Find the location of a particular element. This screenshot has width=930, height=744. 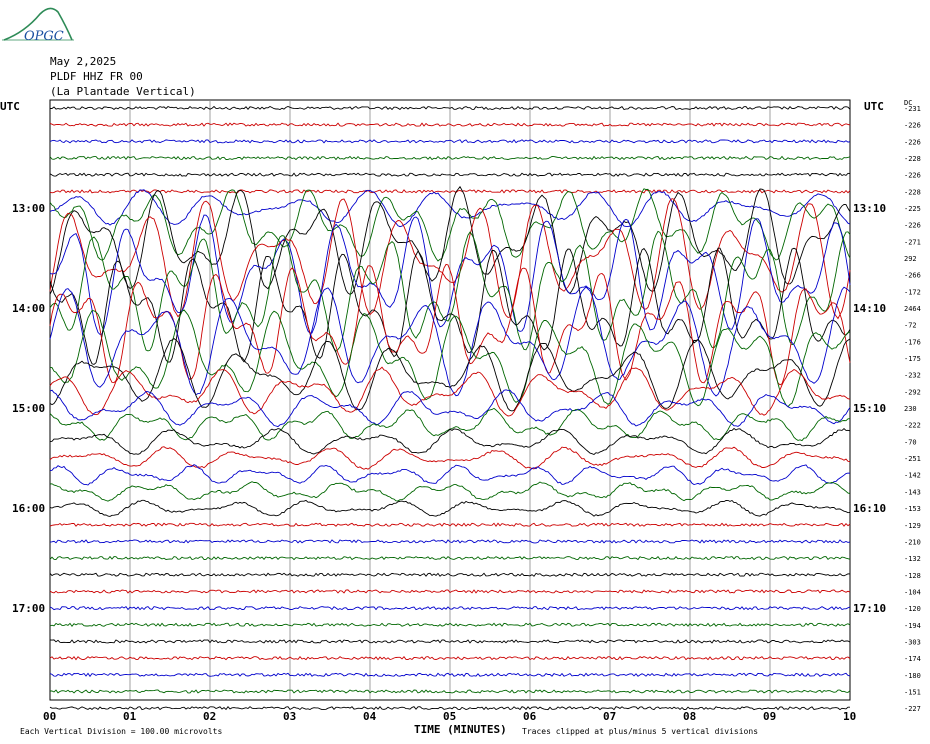

dc-offset-21: -251 is located at coordinates (912, 459).